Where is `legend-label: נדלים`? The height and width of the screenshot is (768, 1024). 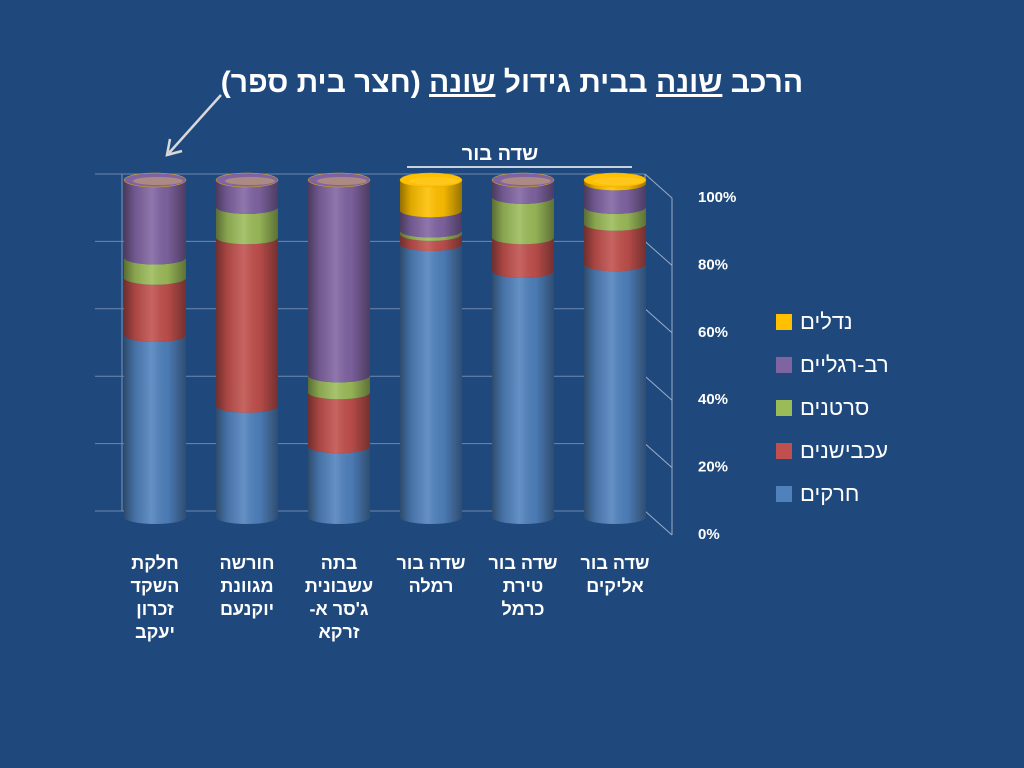 legend-label: נדלים is located at coordinates (826, 321).